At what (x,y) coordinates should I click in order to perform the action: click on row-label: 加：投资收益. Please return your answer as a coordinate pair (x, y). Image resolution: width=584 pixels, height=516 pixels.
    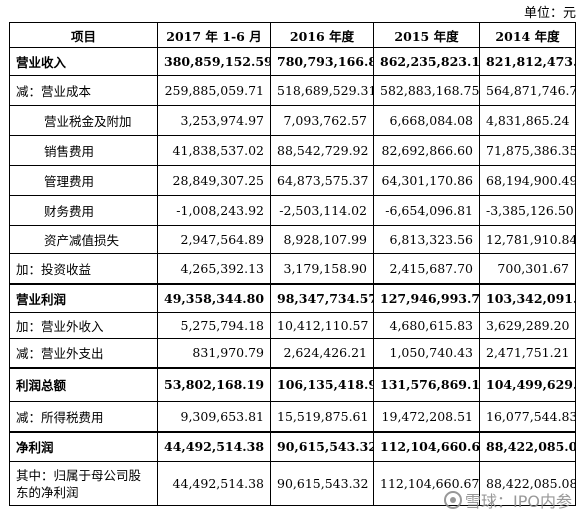
    Looking at the image, I should click on (83, 268).